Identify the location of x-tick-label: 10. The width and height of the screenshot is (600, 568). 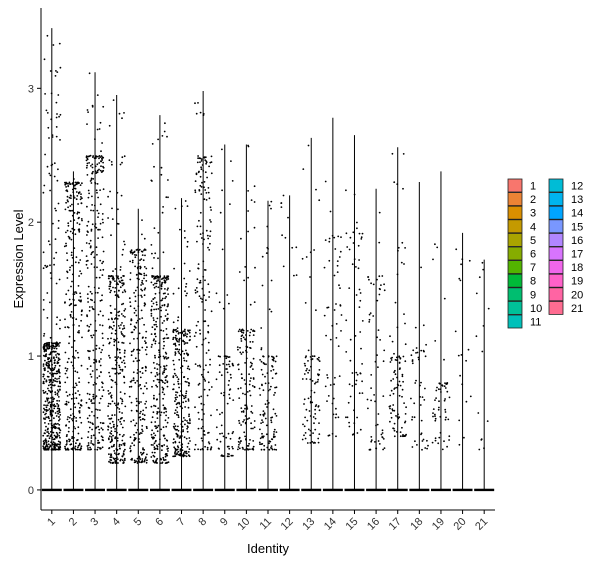
(243, 524).